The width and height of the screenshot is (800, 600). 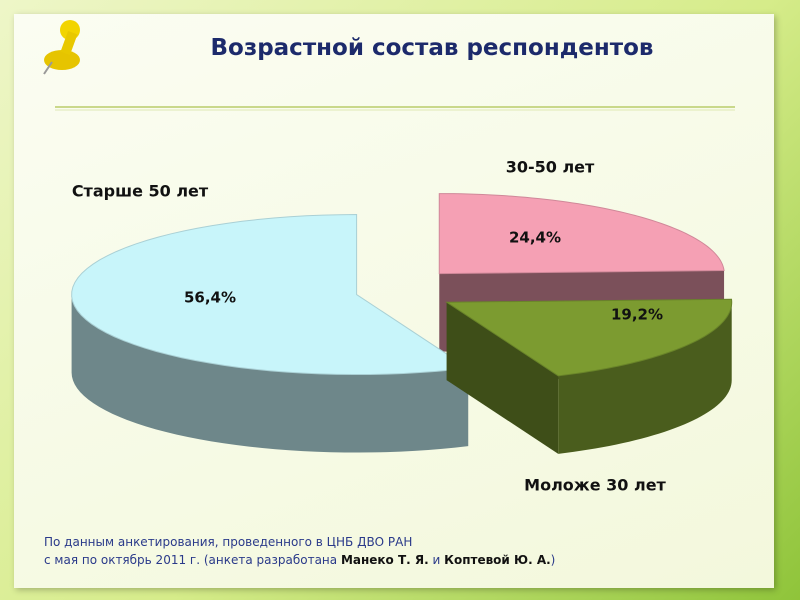 What do you see at coordinates (210, 298) in the screenshot?
I see `data-label: 56,4%` at bounding box center [210, 298].